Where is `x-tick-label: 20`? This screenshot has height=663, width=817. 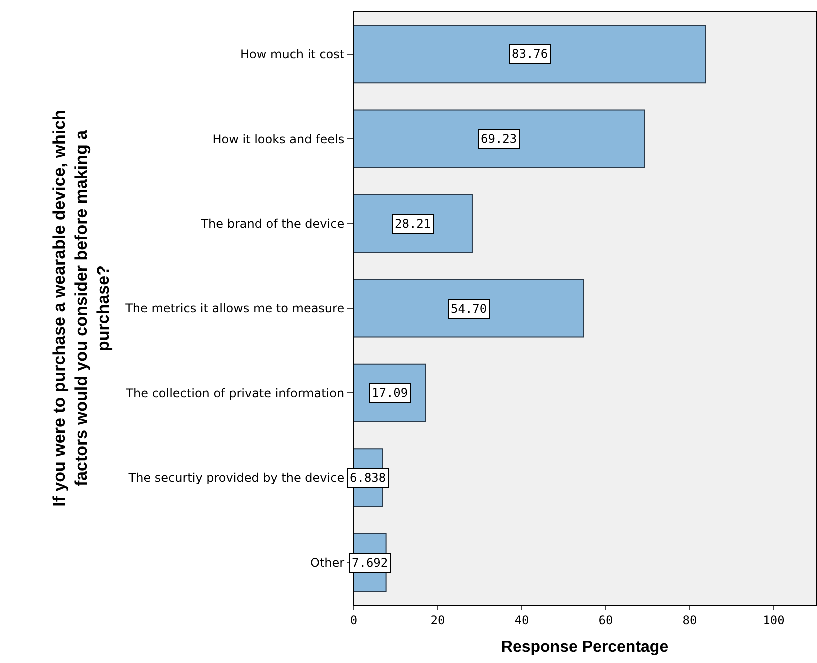
x-tick-label: 20 is located at coordinates (438, 620).